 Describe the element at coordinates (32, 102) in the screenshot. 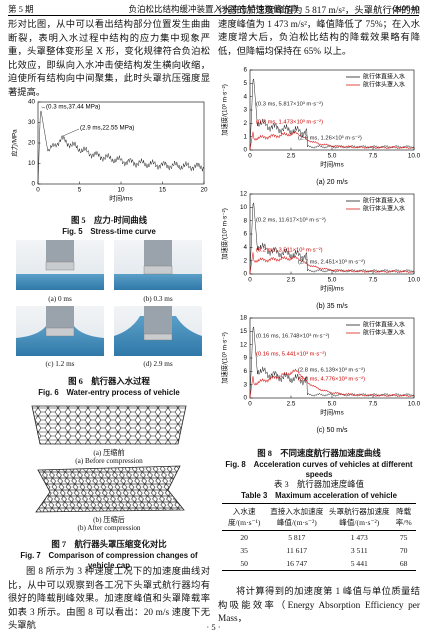

I see `y-tick-label: 40` at that location.